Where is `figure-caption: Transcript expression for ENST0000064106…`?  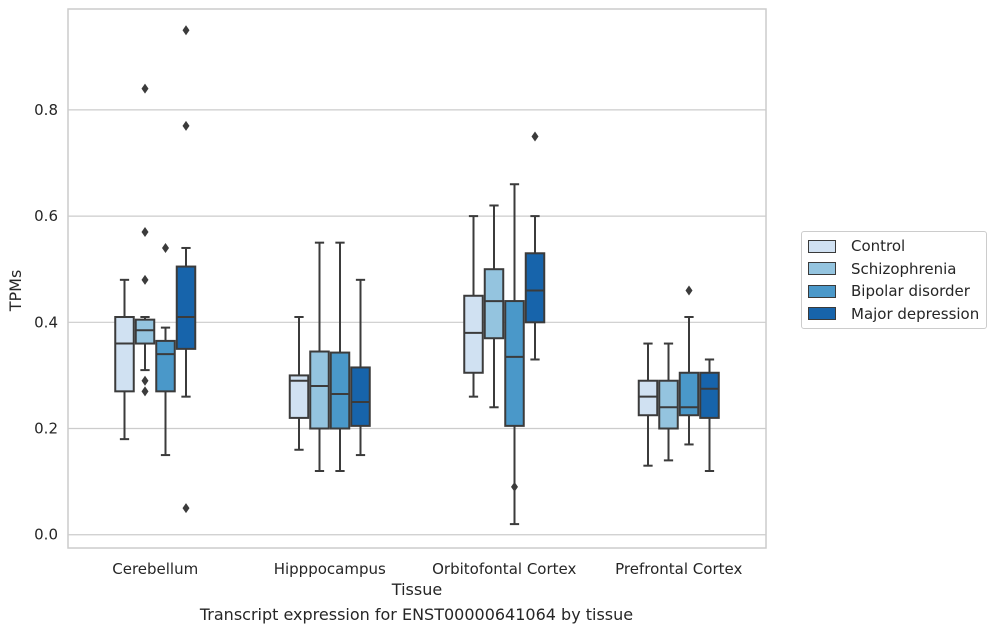
figure-caption: Transcript expression for ENST0000064106… is located at coordinates (416, 614).